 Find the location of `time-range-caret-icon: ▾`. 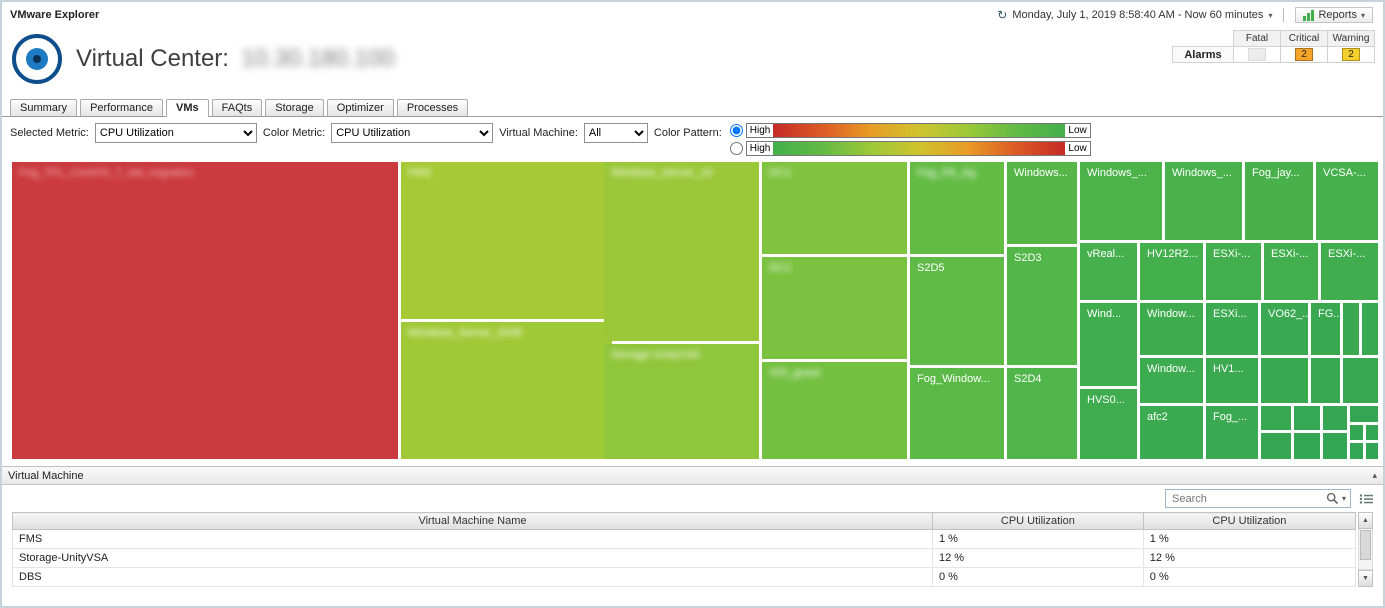

time-range-caret-icon: ▾ is located at coordinates (1270, 15).